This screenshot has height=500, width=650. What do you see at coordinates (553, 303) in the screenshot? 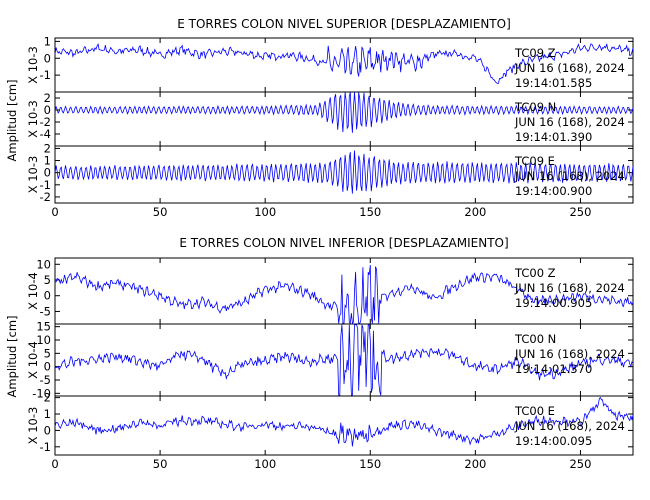
I see `station-annotation: 19:14:00.905` at bounding box center [553, 303].